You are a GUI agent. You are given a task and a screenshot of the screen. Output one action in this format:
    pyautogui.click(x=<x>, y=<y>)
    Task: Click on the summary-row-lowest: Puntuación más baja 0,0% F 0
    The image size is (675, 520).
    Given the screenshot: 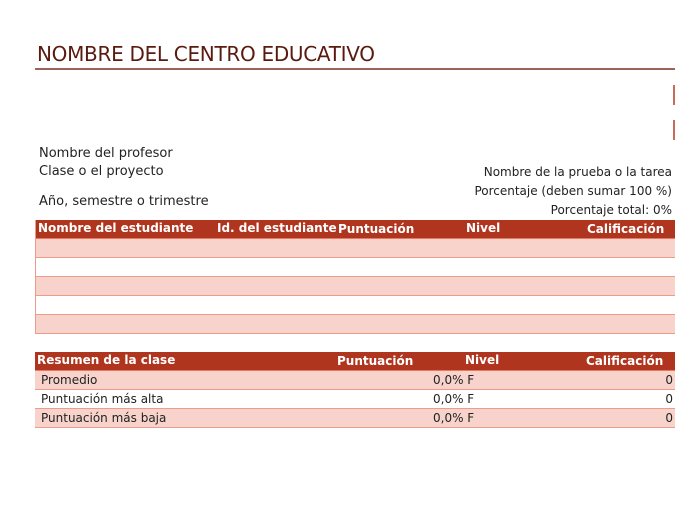 What is the action you would take?
    pyautogui.click(x=355, y=418)
    